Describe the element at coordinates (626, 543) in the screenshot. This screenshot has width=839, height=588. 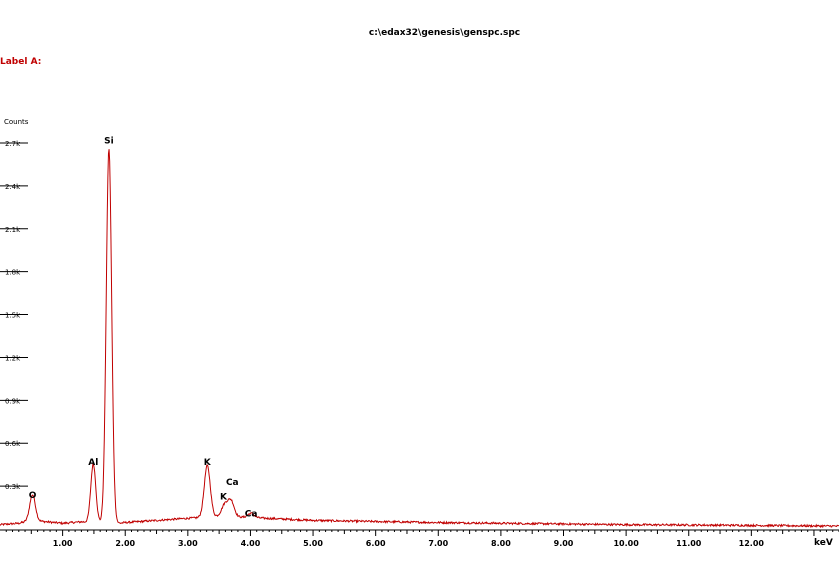
I see `x-tick-label: 10.00` at that location.